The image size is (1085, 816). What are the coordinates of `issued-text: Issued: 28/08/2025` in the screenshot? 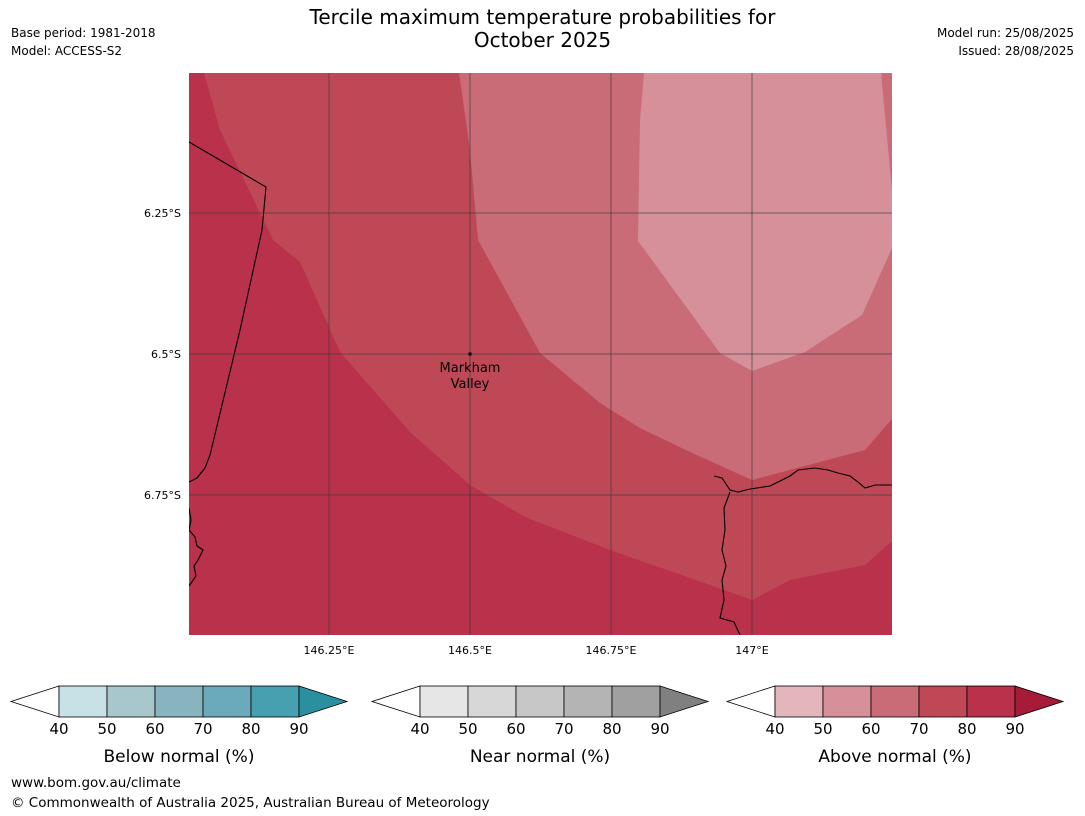 It's located at (1016, 51).